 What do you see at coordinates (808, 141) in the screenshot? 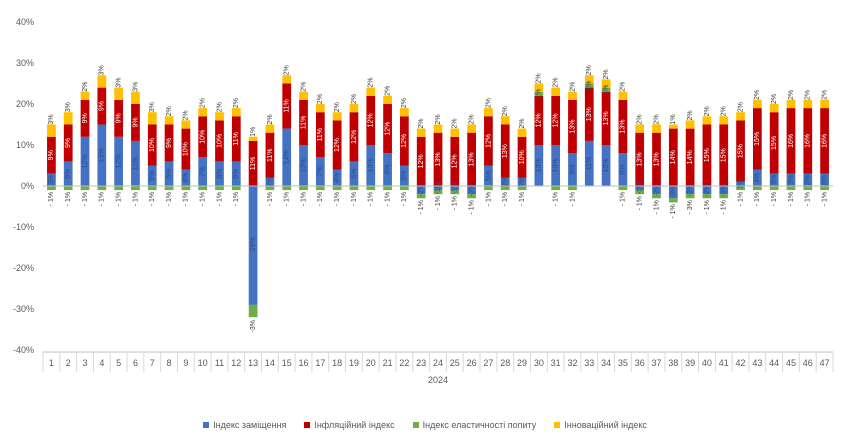
I see `bar-data-label: 16%` at bounding box center [808, 141].